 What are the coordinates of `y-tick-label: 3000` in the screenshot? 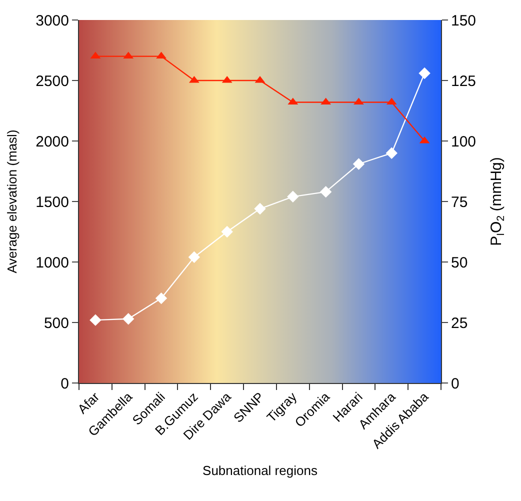 It's located at (52, 21).